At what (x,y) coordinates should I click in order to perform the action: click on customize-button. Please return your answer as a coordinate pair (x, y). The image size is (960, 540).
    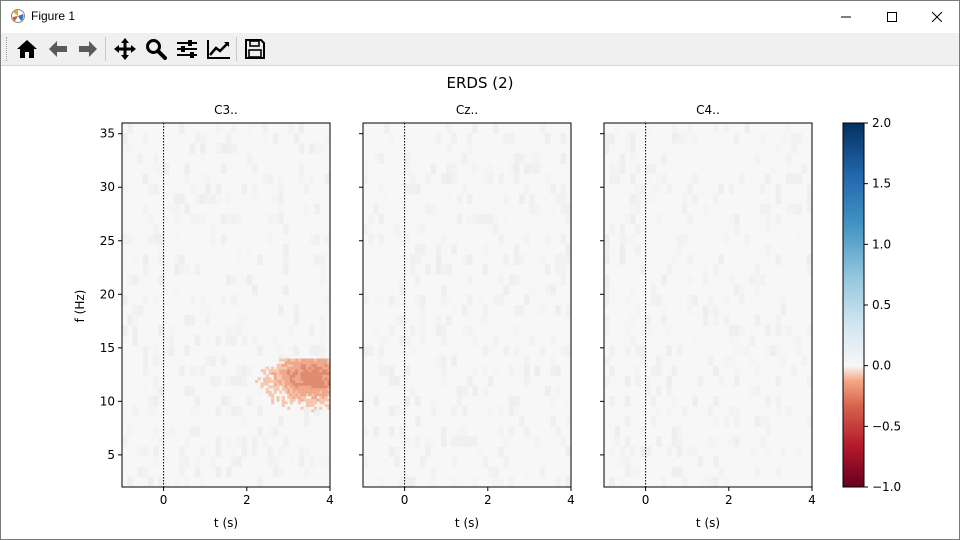
    Looking at the image, I should click on (219, 49).